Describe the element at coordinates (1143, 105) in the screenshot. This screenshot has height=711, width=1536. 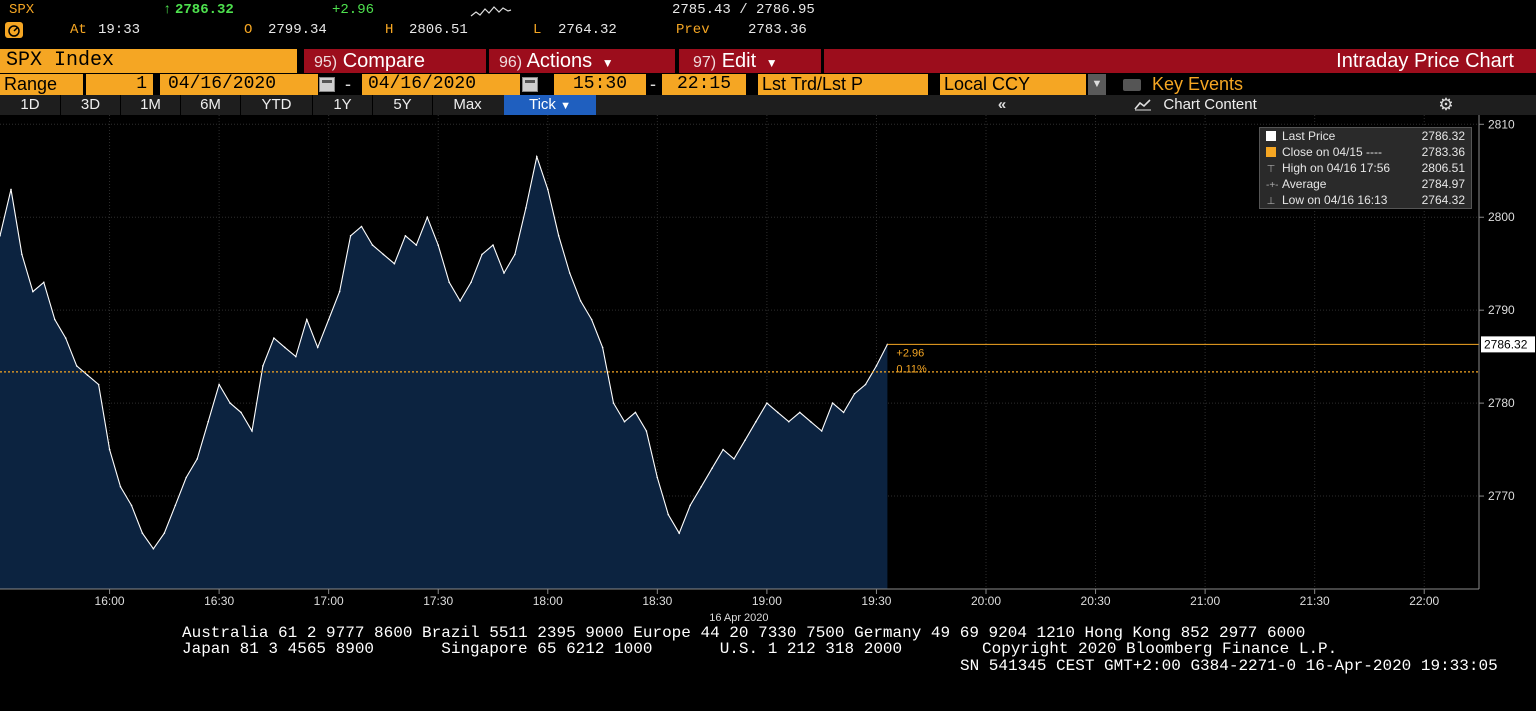
I see `chart-content-icon` at that location.